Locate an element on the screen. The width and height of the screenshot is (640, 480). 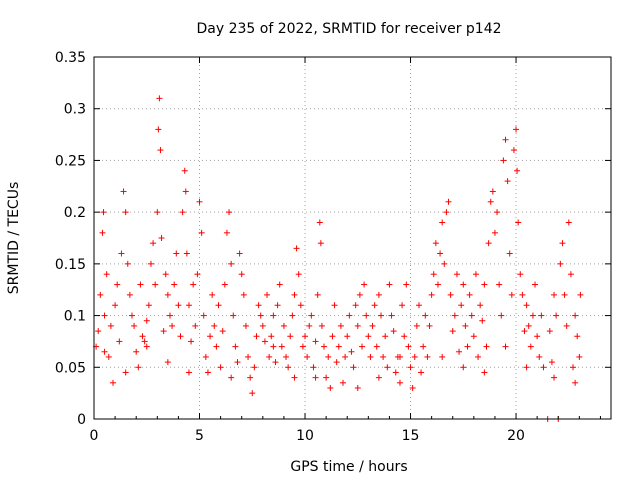
y-tick-label: 0 is located at coordinates (81, 420).